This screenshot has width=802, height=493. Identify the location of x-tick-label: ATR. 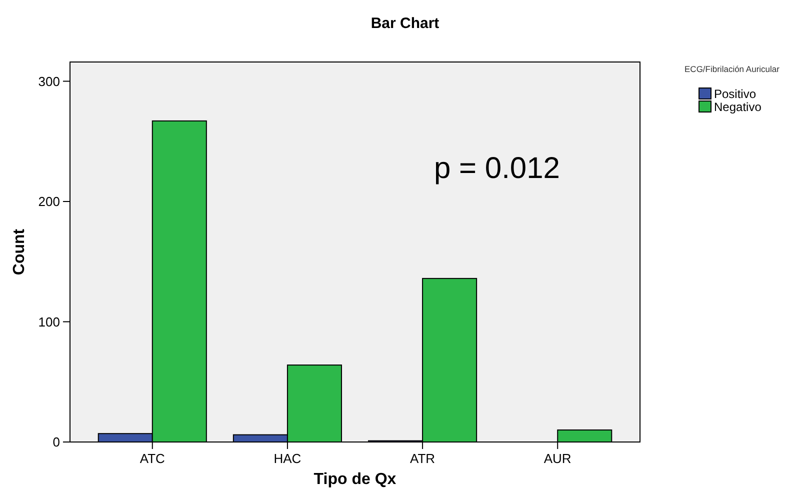
(423, 458).